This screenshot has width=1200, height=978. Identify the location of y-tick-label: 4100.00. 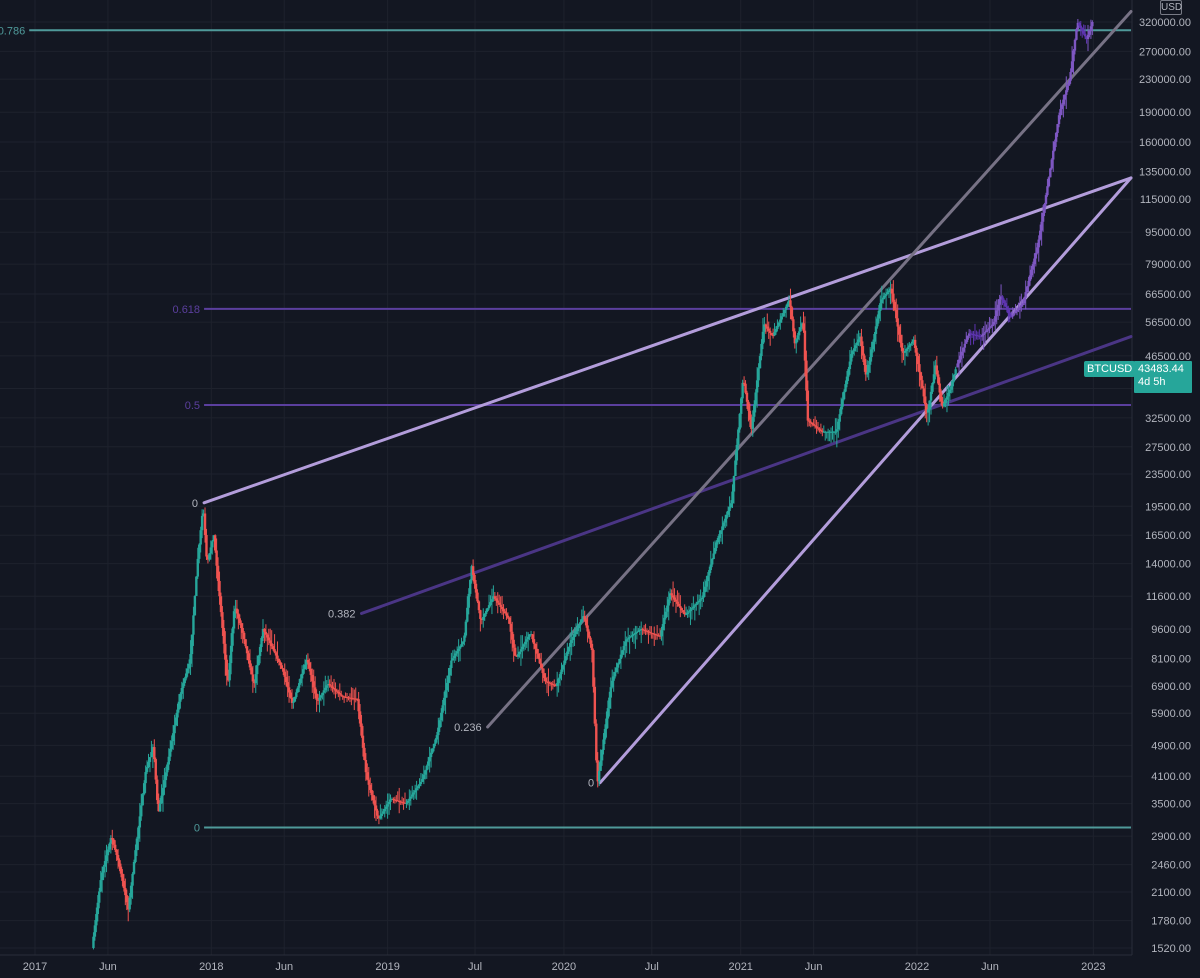
(1171, 777).